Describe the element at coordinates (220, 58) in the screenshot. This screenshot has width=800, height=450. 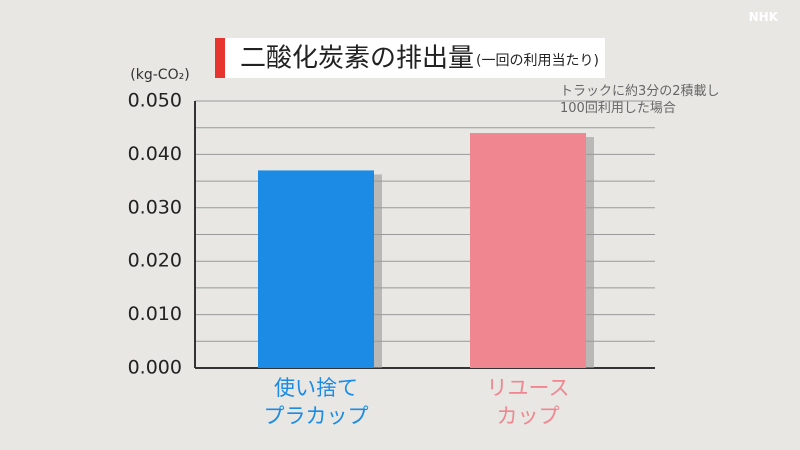
I see `title-accent` at that location.